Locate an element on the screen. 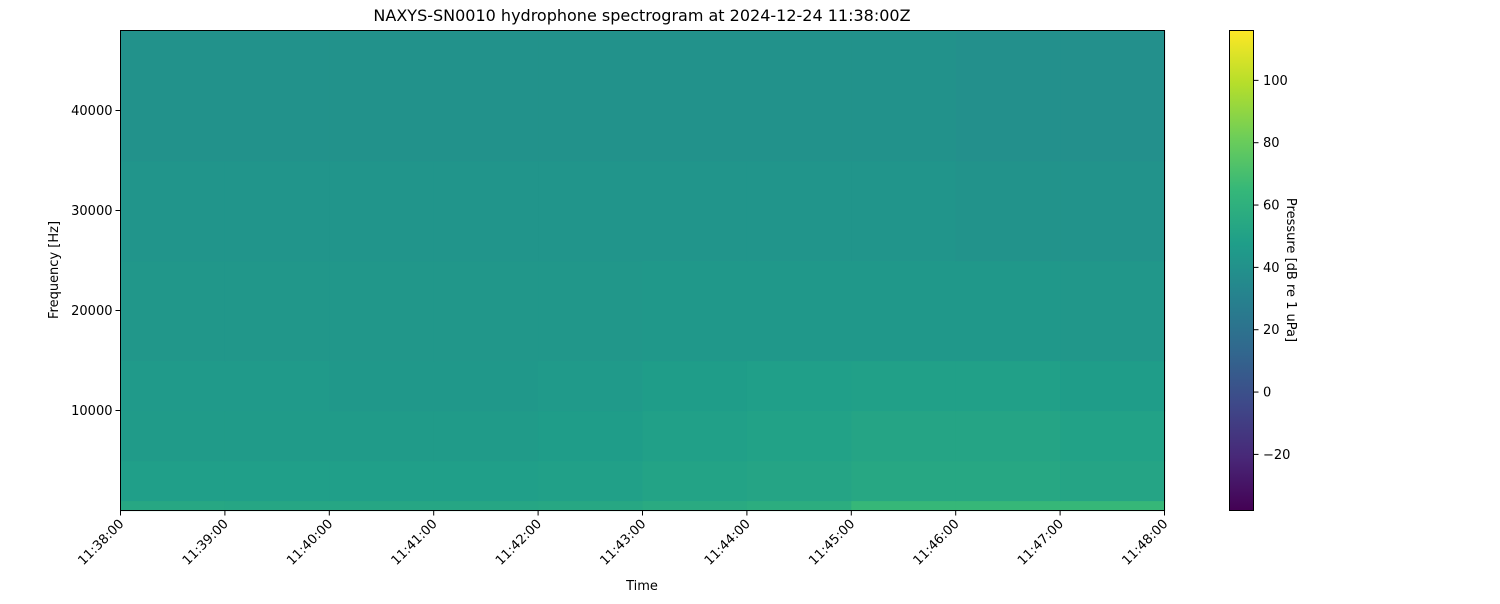 This screenshot has height=604, width=1500. colorbar-tick-label: −20 is located at coordinates (1276, 455).